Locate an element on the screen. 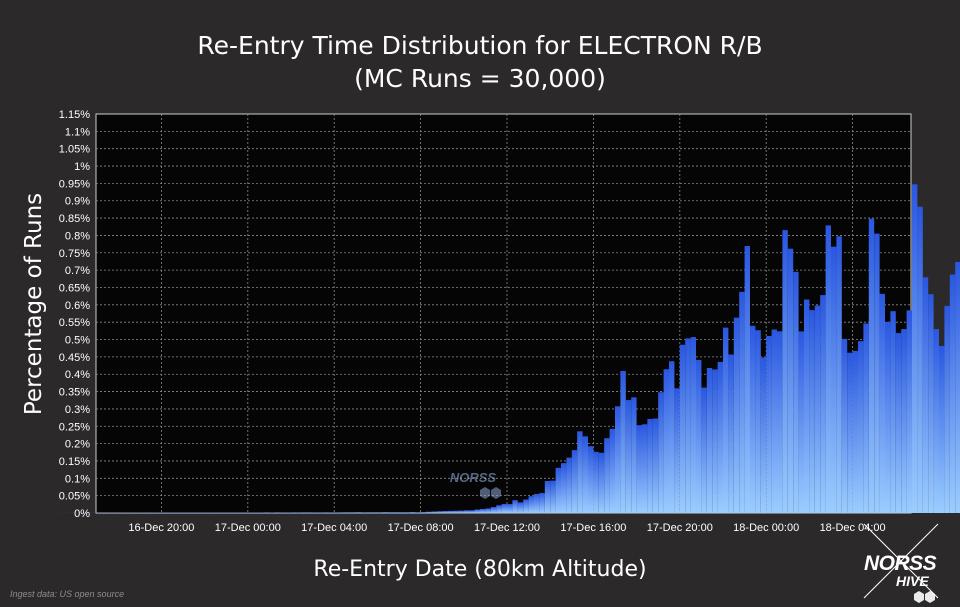  y-tick-label: 1% is located at coordinates (82, 167).